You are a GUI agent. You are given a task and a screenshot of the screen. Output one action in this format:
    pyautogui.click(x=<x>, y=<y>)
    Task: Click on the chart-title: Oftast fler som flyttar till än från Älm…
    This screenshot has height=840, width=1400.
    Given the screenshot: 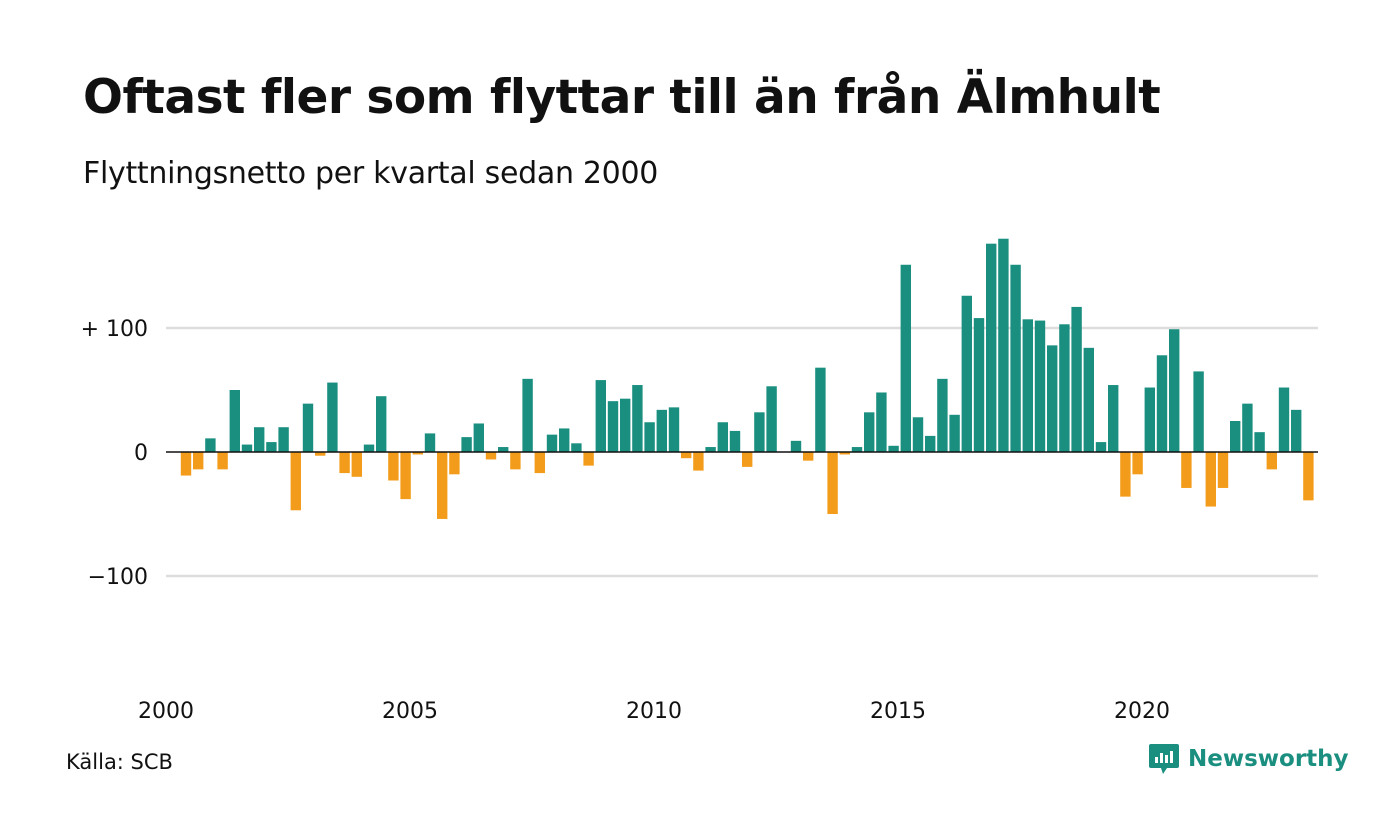 What is the action you would take?
    pyautogui.click(x=622, y=97)
    